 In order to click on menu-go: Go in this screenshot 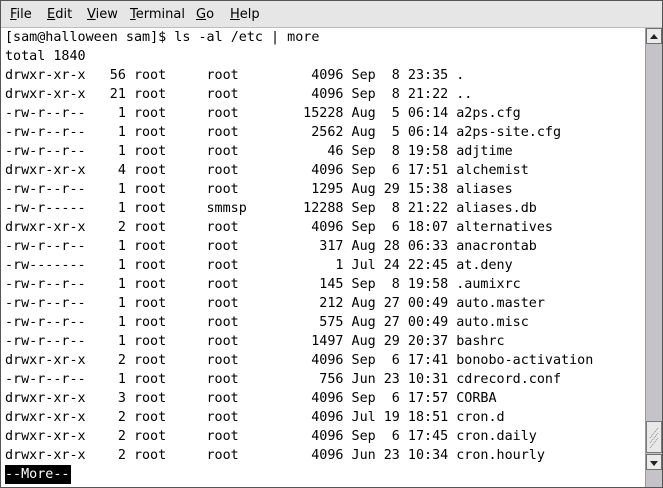, I will do `click(205, 14)`.